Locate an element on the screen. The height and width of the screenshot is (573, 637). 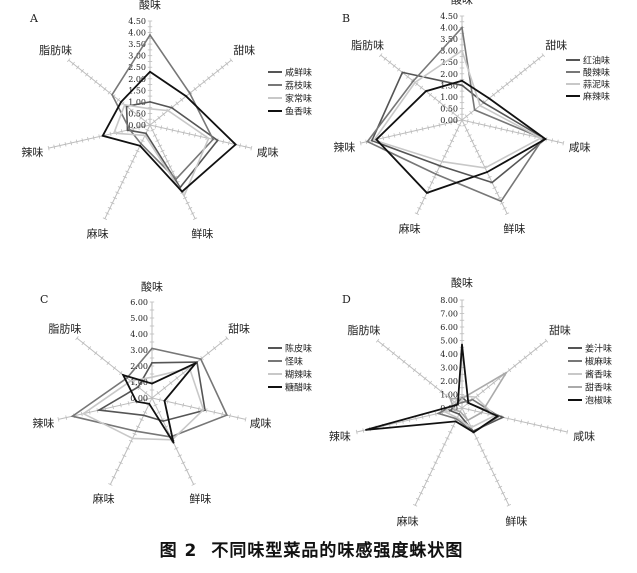
legend-label: 甜香味 is located at coordinates (598, 388).